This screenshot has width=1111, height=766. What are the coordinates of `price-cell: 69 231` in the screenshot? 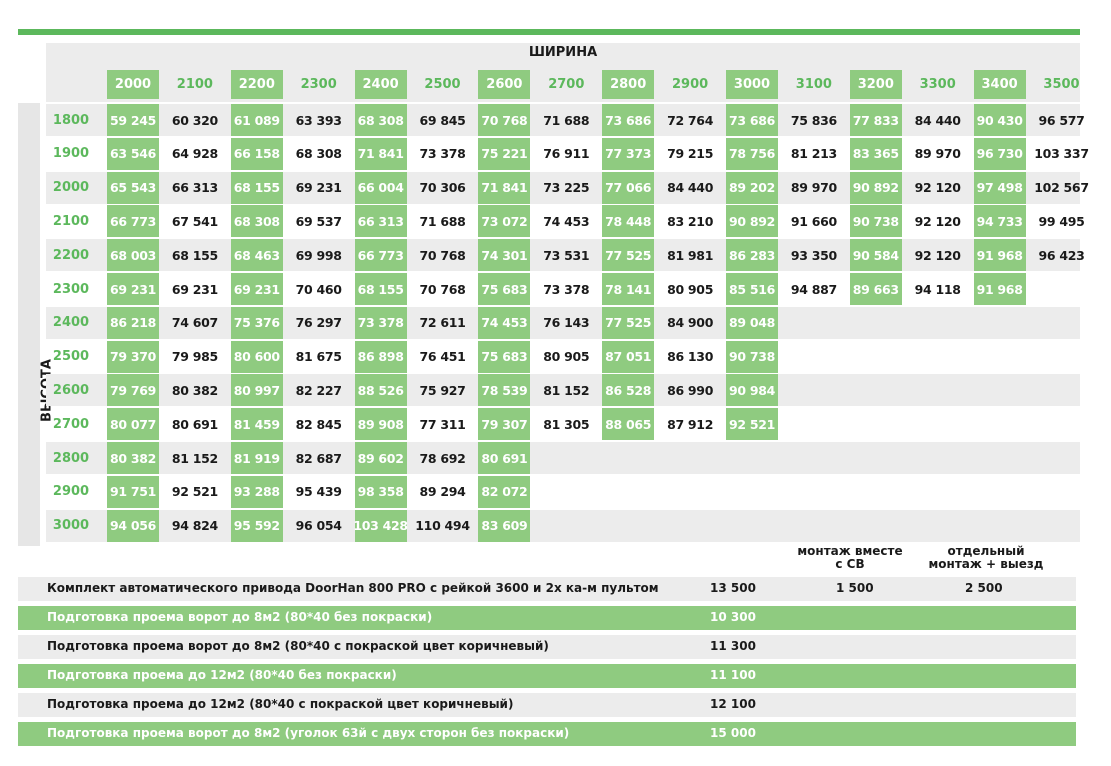 It's located at (318, 188).